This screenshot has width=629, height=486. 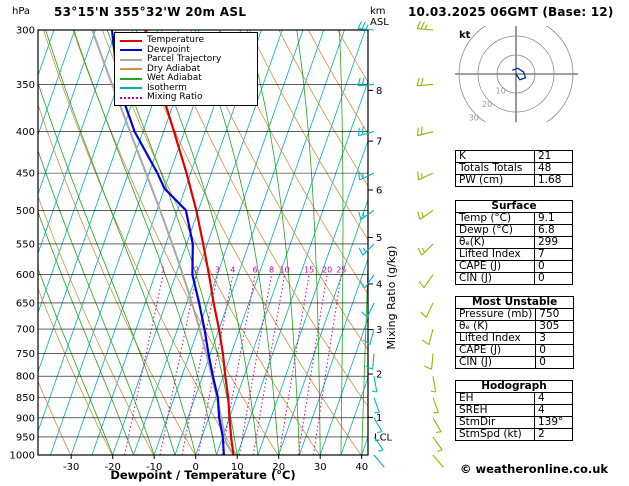 I want to click on legend-label: Isotherm, so click(x=167, y=87).